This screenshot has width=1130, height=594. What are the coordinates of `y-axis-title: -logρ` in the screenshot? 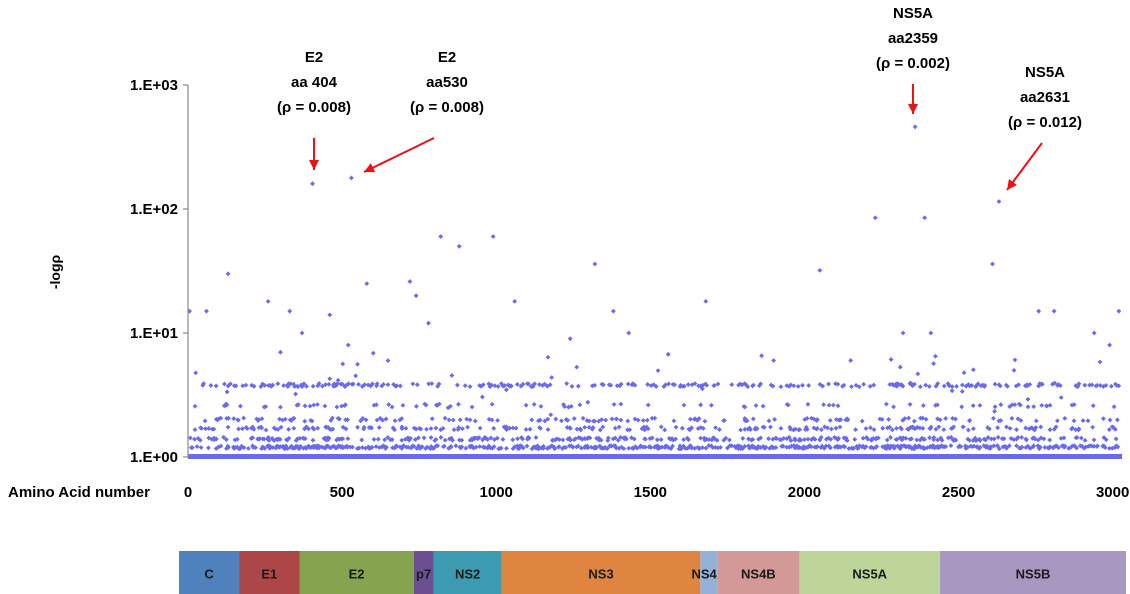 It's located at (55, 272).